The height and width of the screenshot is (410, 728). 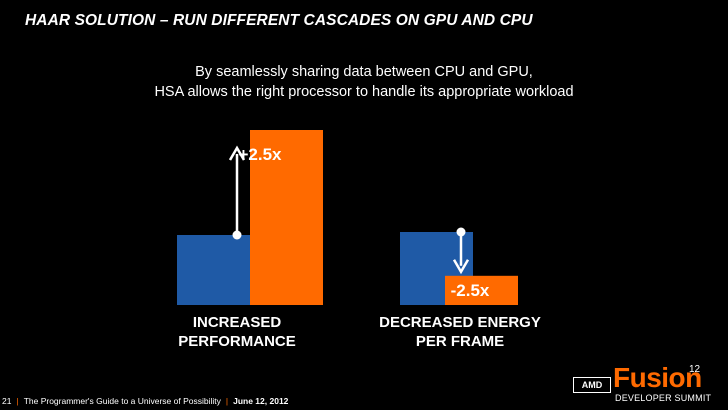 What do you see at coordinates (237, 341) in the screenshot?
I see `bar-0-category-label-line-2: PERFORMANCE` at bounding box center [237, 341].